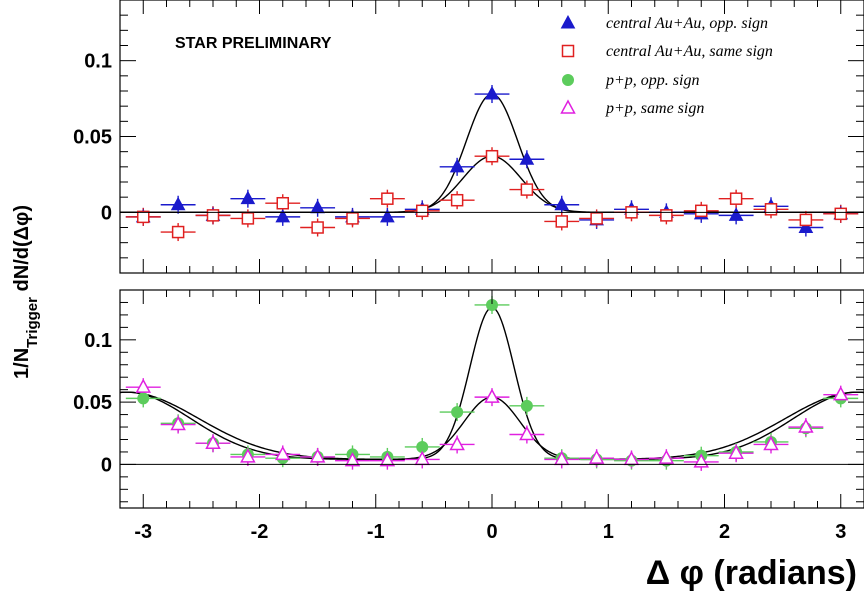  Describe the element at coordinates (376, 532) in the screenshot. I see `x-tick-label: -1` at that location.